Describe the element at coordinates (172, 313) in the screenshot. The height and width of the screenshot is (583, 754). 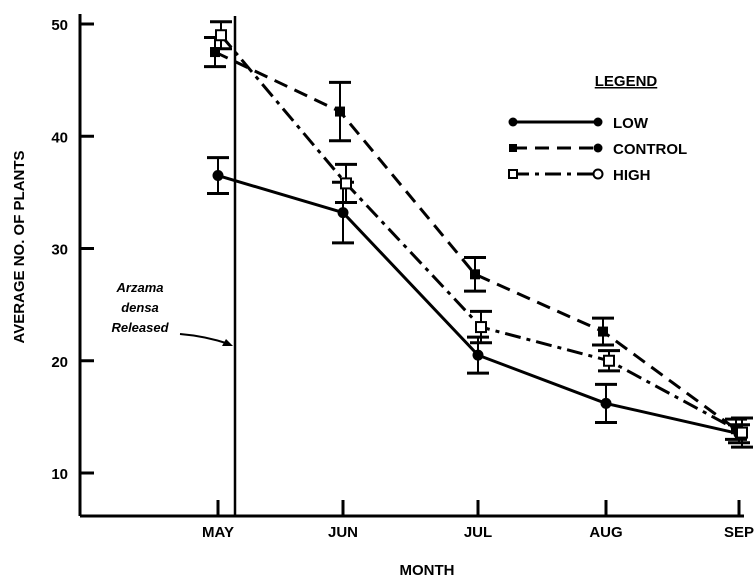
I see `release-annotation: Arzama densa Released` at that location.